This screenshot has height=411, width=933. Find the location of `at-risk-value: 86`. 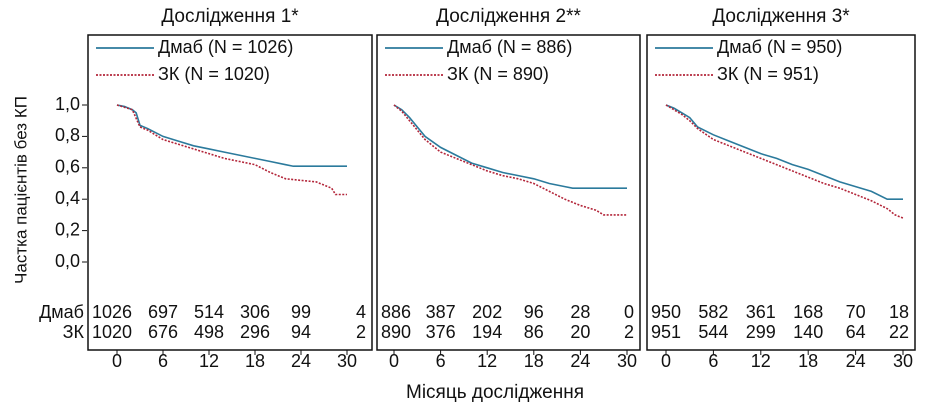

at-risk-value: 86 is located at coordinates (534, 332).